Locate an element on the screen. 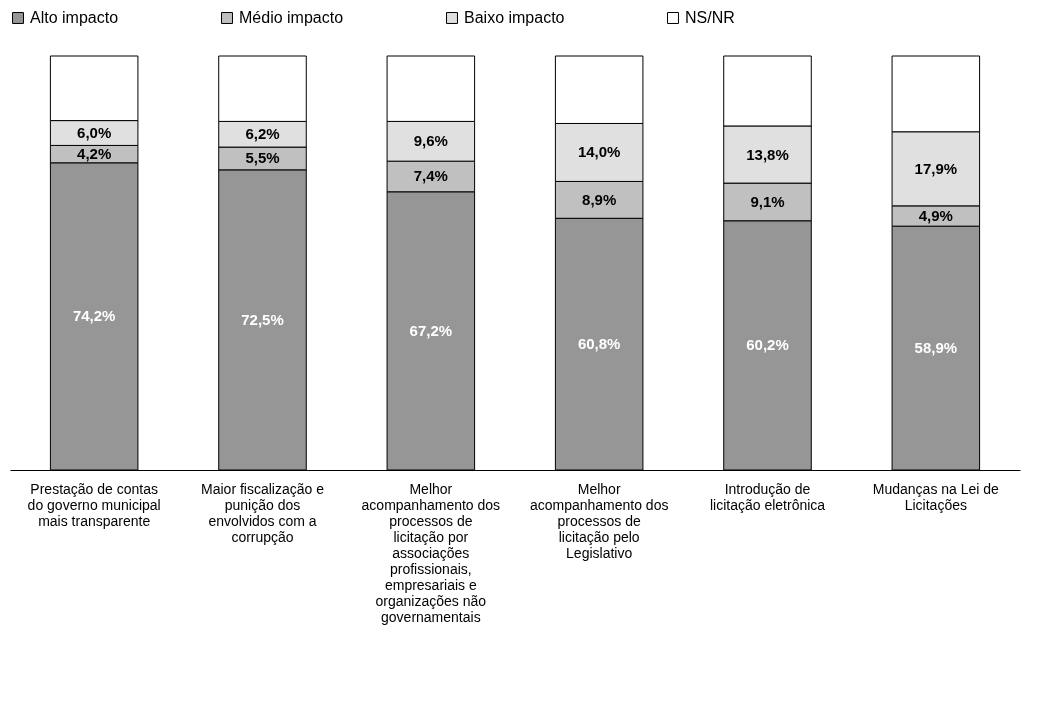 The width and height of the screenshot is (1042, 726). data-label: 6,2% is located at coordinates (262, 134).